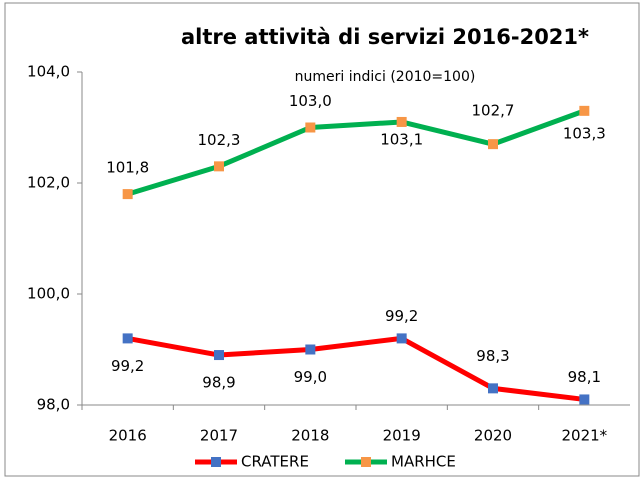 The width and height of the screenshot is (642, 479). Describe the element at coordinates (48, 183) in the screenshot. I see `y-tick-label: 102,0` at that location.